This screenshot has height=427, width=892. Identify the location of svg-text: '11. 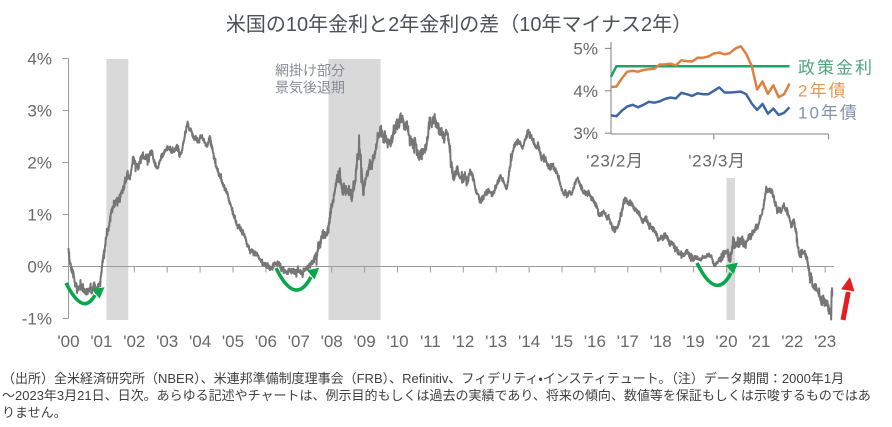
(430, 341).